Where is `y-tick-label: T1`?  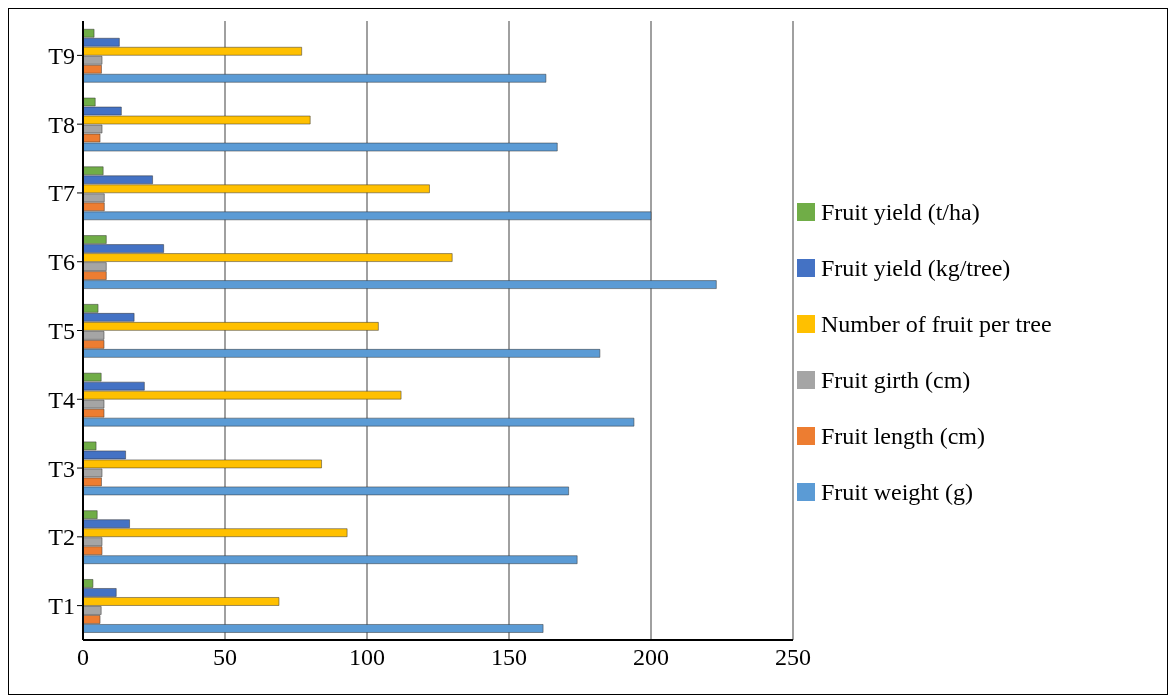 y-tick-label: T1 is located at coordinates (61, 606).